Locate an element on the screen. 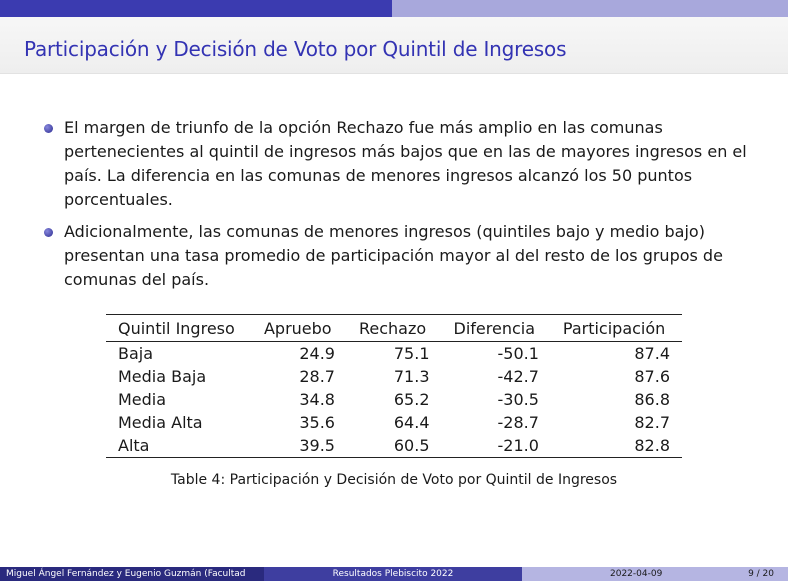  header-bar-section-dark is located at coordinates (196, 8).